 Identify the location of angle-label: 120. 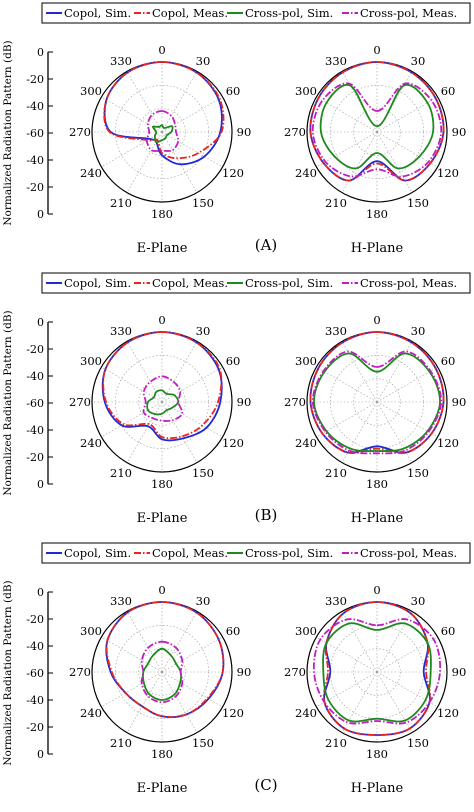
(448, 443).